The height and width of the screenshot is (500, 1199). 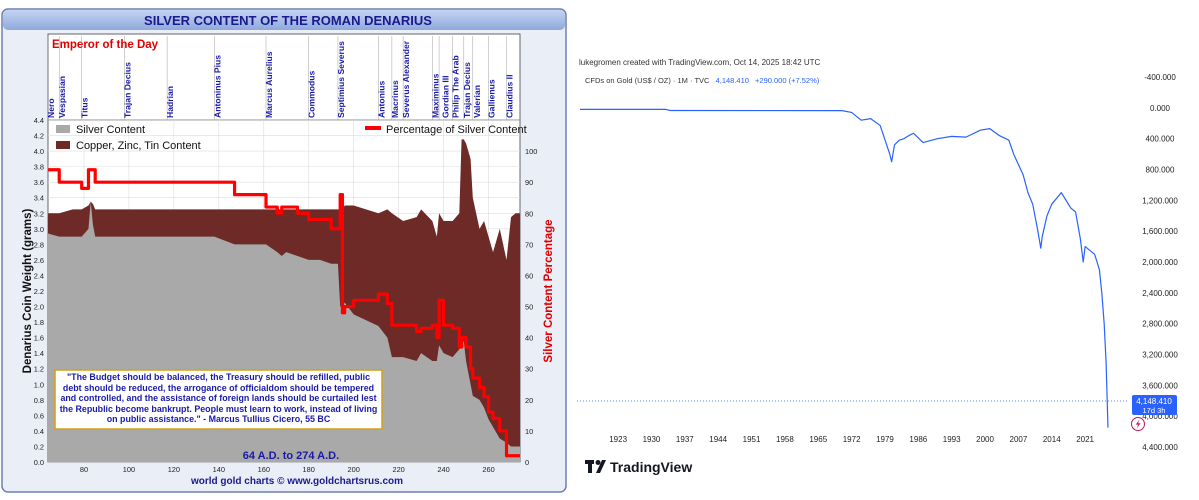 I want to click on emperor-name: Vespasian, so click(x=62, y=97).